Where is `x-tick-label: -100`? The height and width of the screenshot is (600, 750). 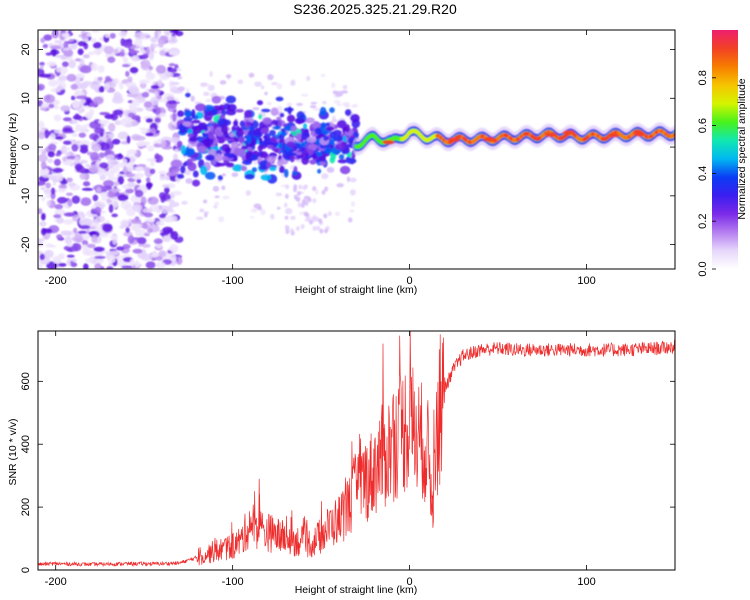 x-tick-label: -100 is located at coordinates (233, 582).